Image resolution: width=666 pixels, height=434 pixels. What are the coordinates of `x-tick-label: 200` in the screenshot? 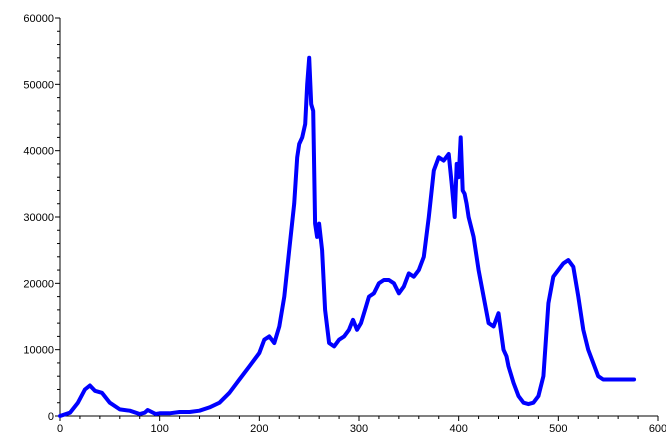 It's located at (259, 428).